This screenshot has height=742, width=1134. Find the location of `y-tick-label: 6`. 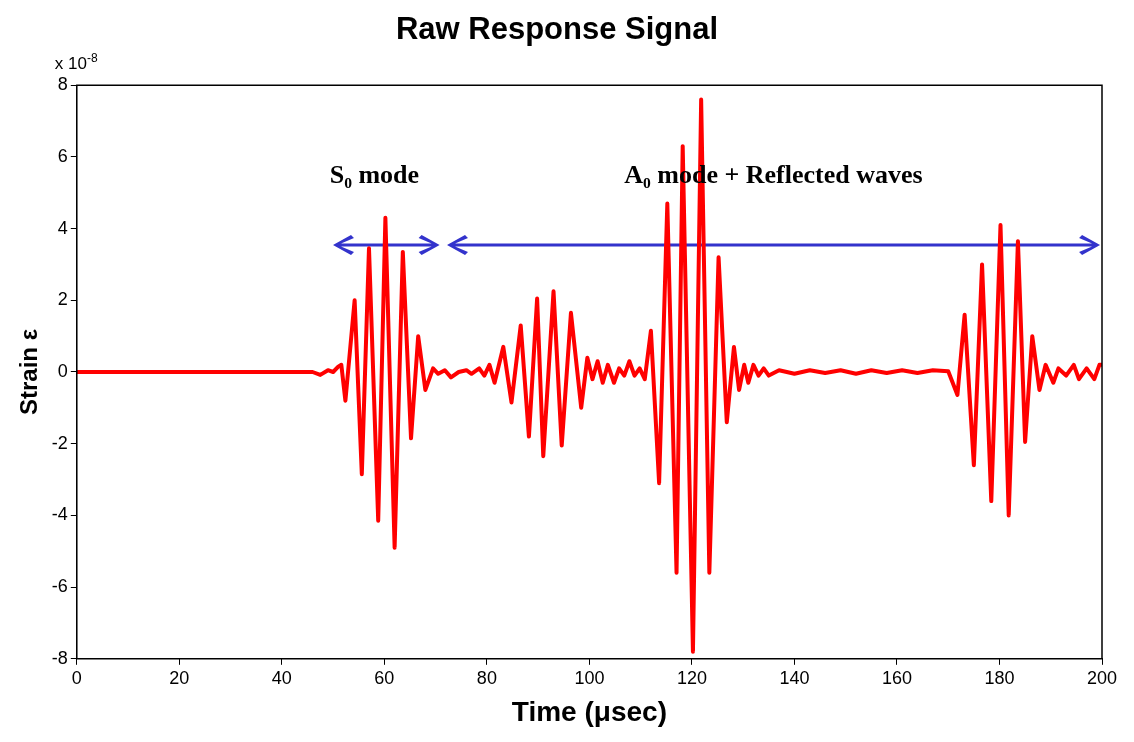

y-tick-label: 6 is located at coordinates (62, 155).